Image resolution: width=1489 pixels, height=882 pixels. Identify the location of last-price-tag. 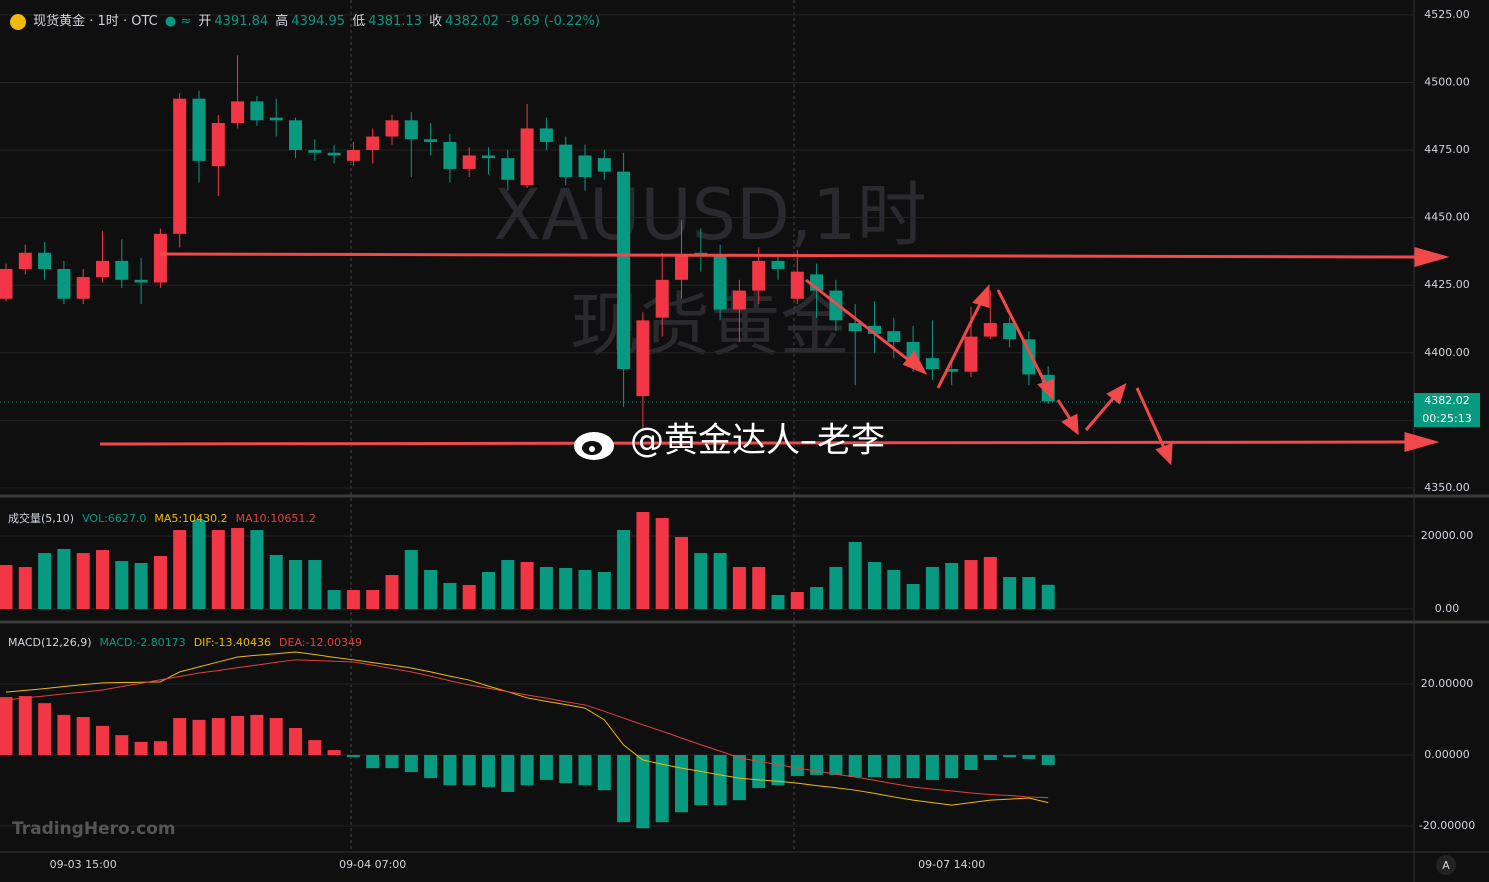
(1447, 401).